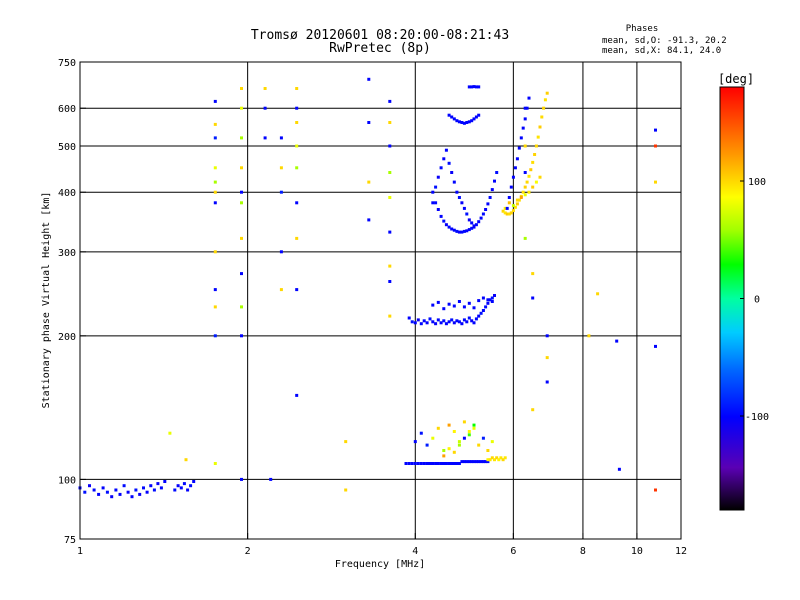  Describe the element at coordinates (380, 35) in the screenshot. I see `chart-title: Tromsø 20120601 08:20:00-08:21:43` at that location.